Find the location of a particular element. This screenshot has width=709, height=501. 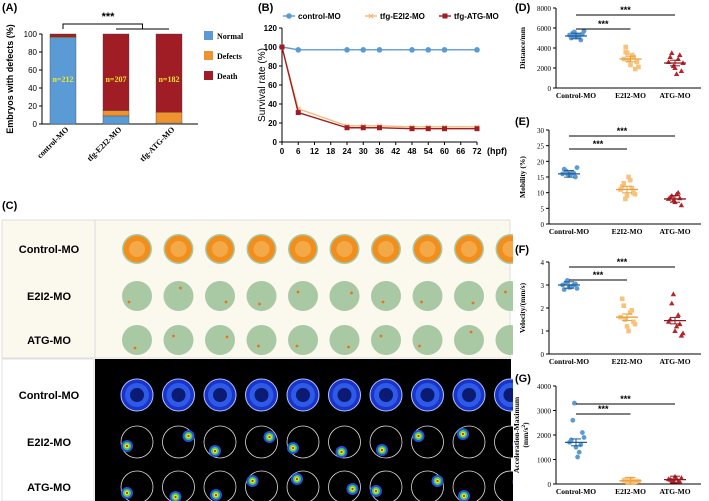

row-label-c: Control-MO is located at coordinates (49, 396).